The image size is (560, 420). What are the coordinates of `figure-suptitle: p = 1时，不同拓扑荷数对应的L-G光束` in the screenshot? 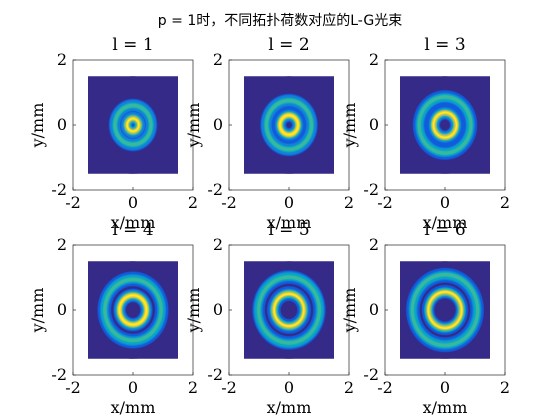 It's located at (280, 20).